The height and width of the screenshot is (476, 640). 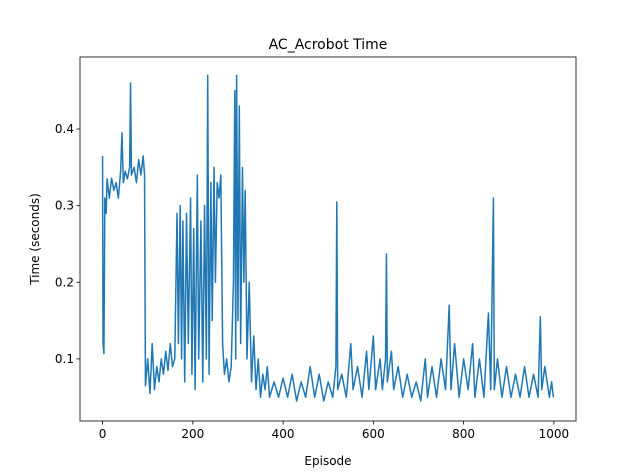 I want to click on y-tick-label: 0.3, so click(x=64, y=206).